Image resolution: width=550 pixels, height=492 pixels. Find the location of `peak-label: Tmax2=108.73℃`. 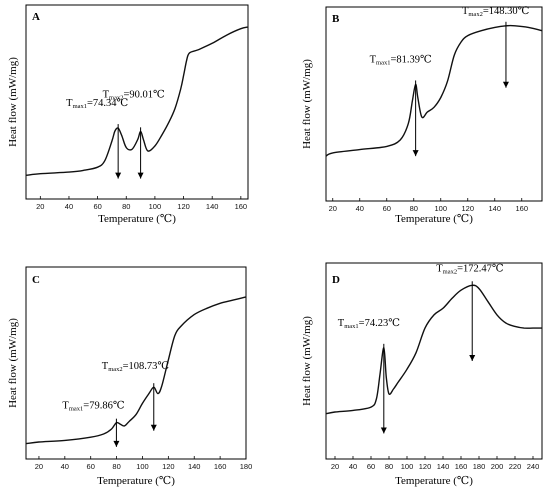

peak-label: Tmax2=108.73℃ is located at coordinates (136, 367).